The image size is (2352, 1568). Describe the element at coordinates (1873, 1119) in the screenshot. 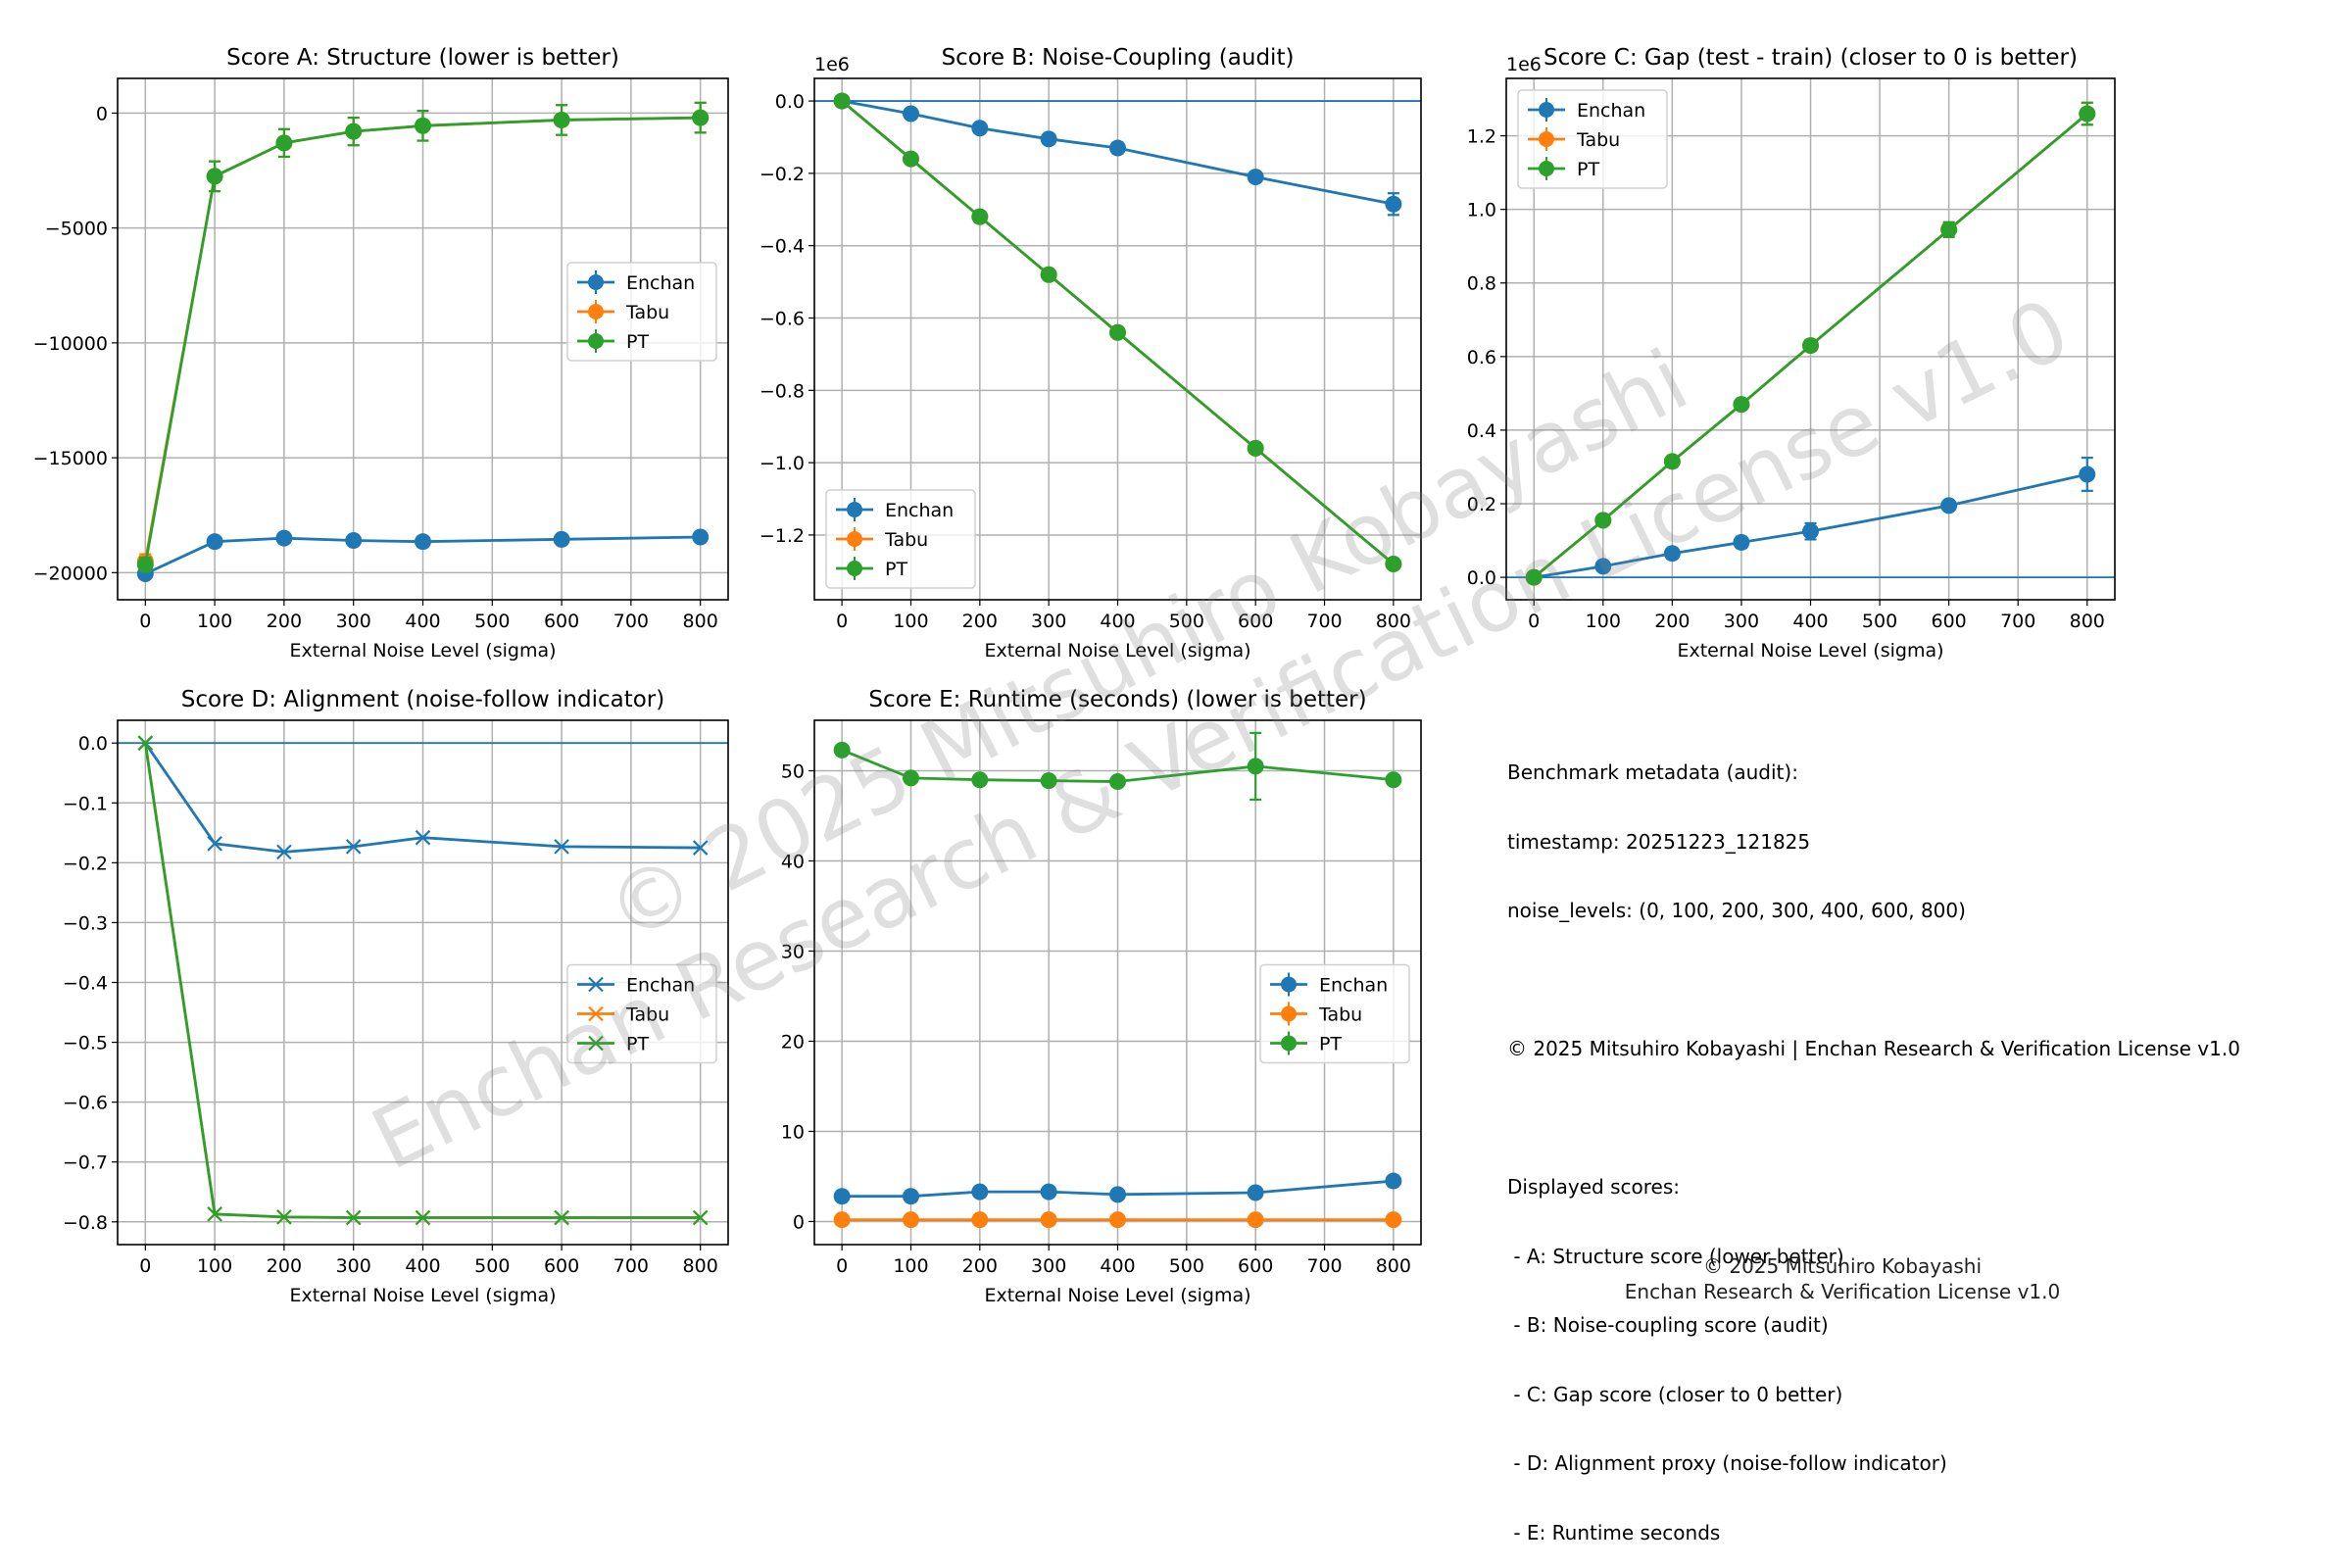

I see `metadata-line` at that location.